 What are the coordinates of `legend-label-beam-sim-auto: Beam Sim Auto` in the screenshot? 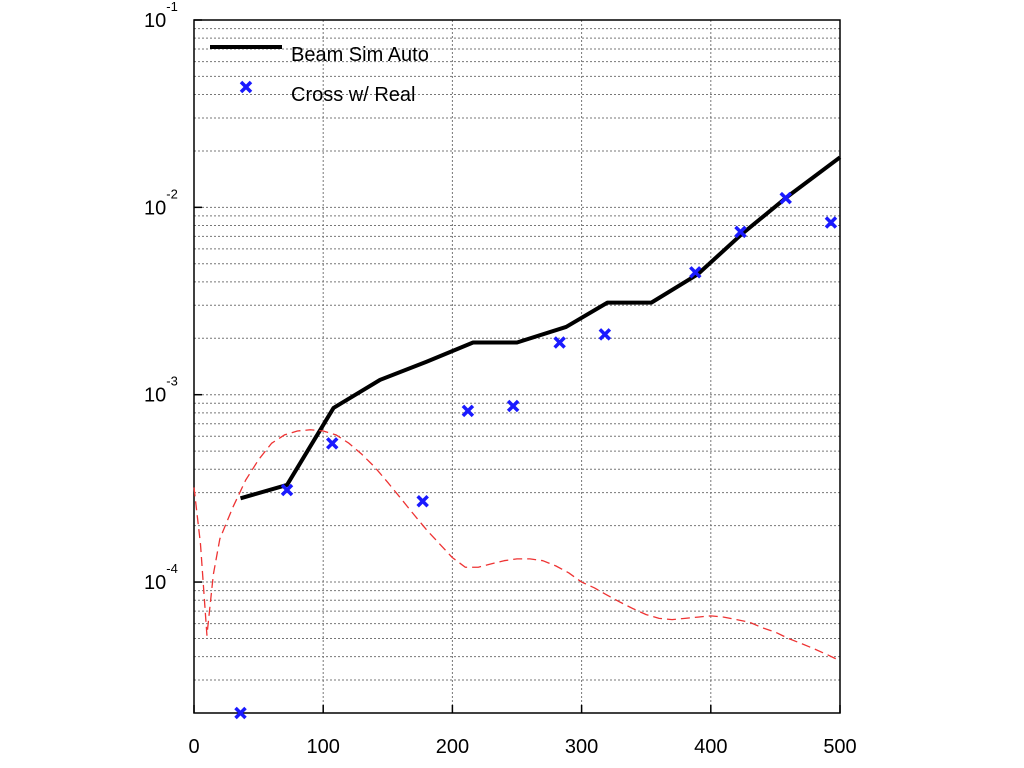 It's located at (360, 55).